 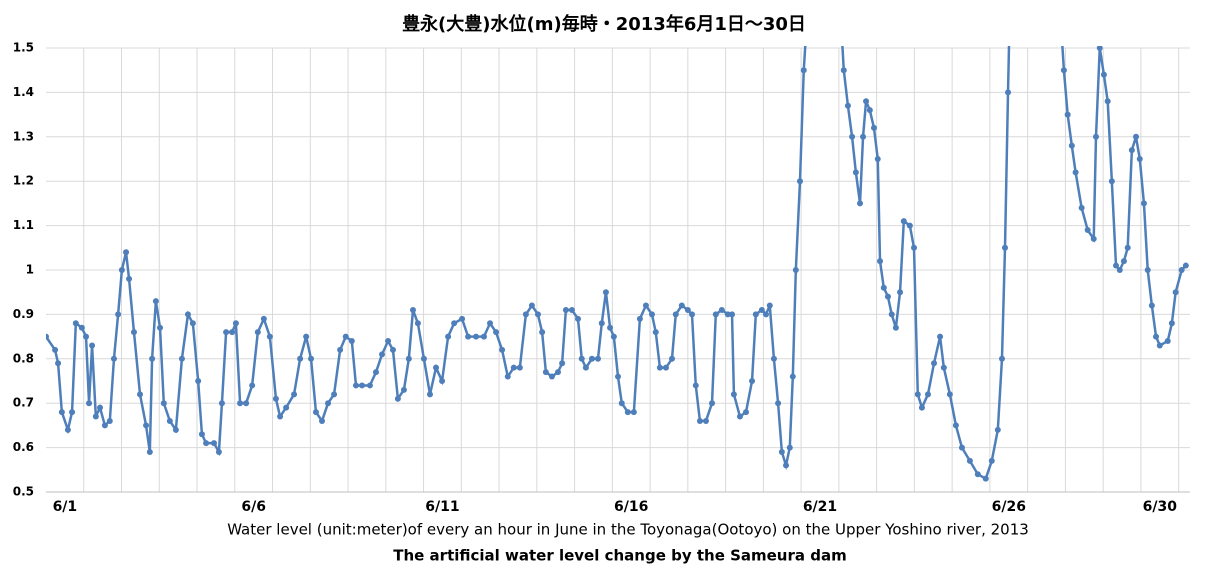 I want to click on y-tick-label: 1.2, so click(x=23, y=181).